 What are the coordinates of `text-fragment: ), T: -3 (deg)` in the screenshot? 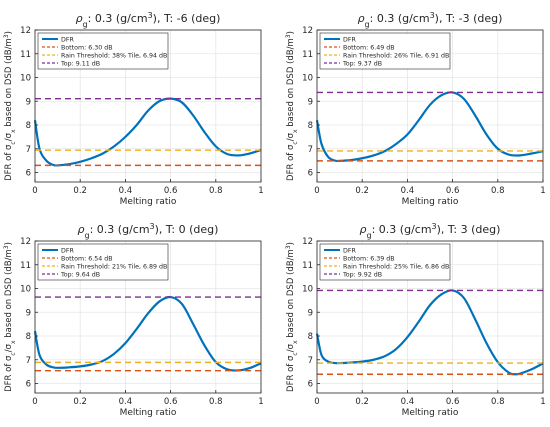 It's located at (469, 18).